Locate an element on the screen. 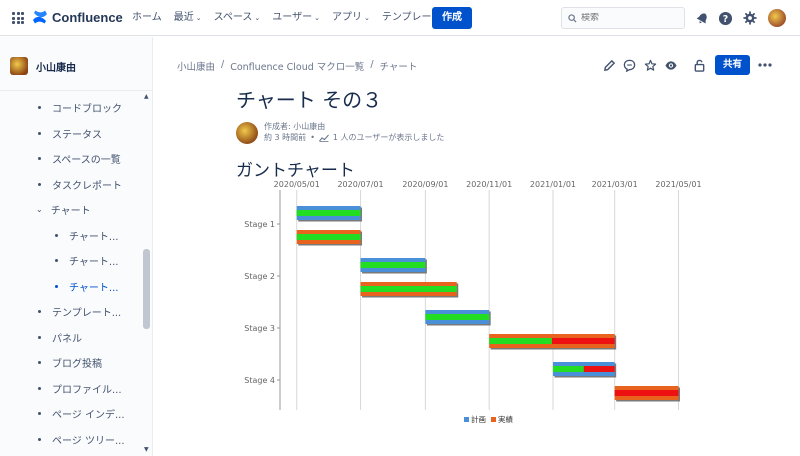  breadcrumb-item: Confluence Cloud マクロ一覧 is located at coordinates (297, 67).